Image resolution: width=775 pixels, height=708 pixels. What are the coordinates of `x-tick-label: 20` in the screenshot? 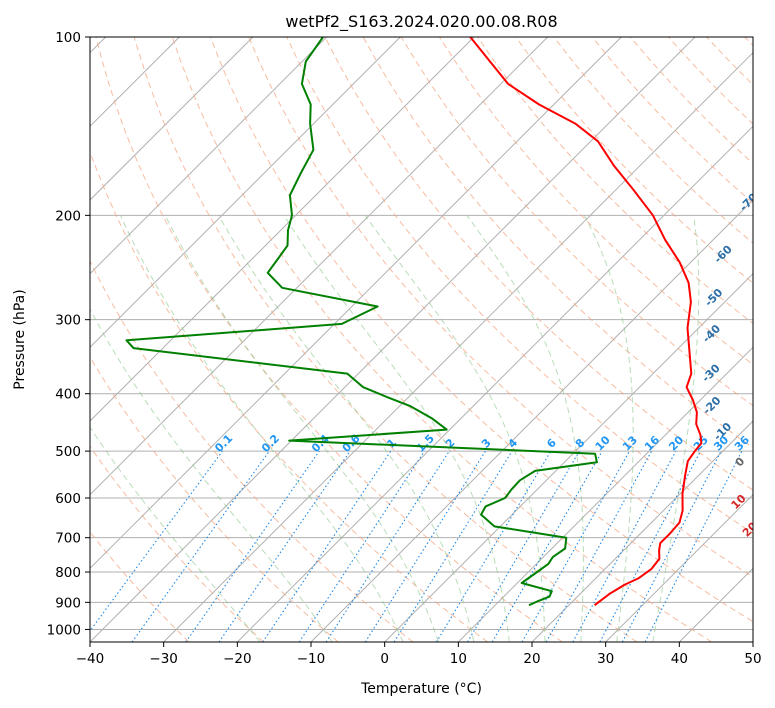 It's located at (531, 659).